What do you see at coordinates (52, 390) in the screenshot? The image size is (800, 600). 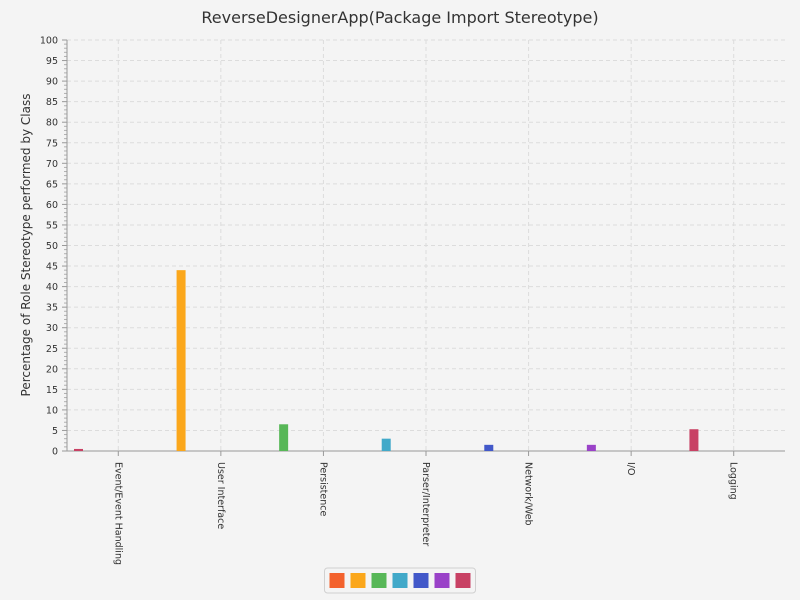 I see `y-tick-label: 15` at bounding box center [52, 390].